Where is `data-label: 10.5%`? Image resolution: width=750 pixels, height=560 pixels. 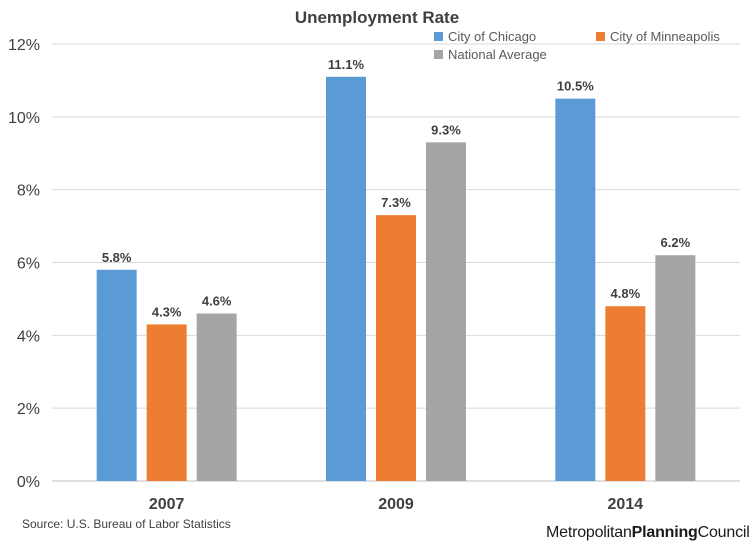 data-label: 10.5% is located at coordinates (575, 86).